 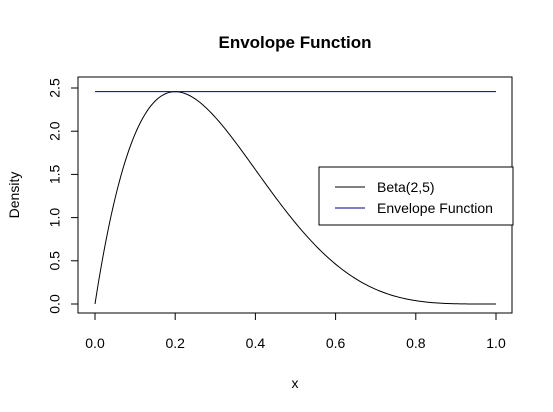 I want to click on legend-entry-envelope: Envelope Function, so click(x=435, y=208).